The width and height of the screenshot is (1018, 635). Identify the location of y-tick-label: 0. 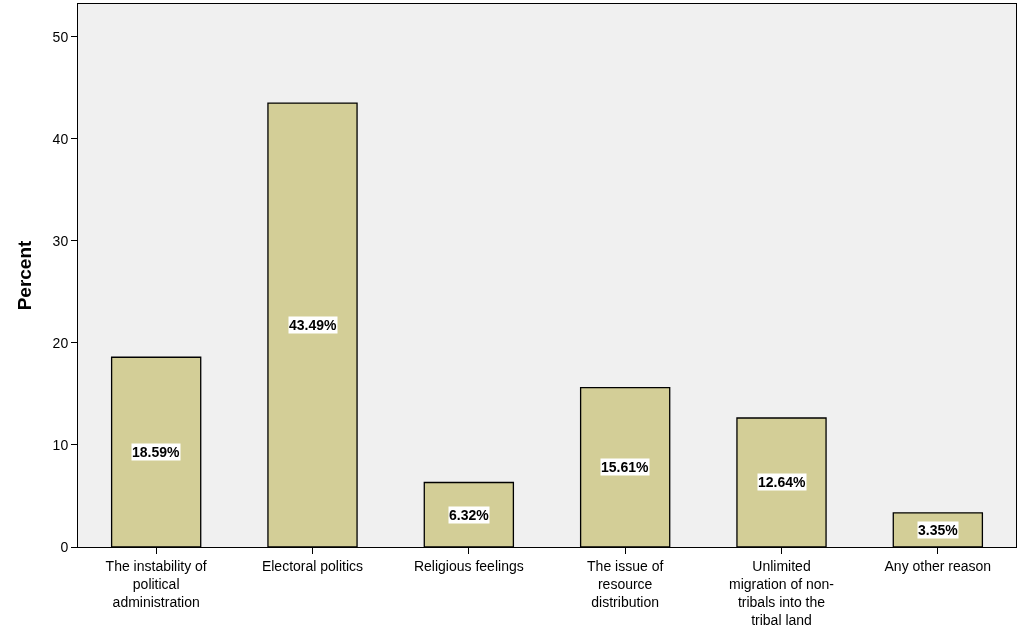
(64, 546).